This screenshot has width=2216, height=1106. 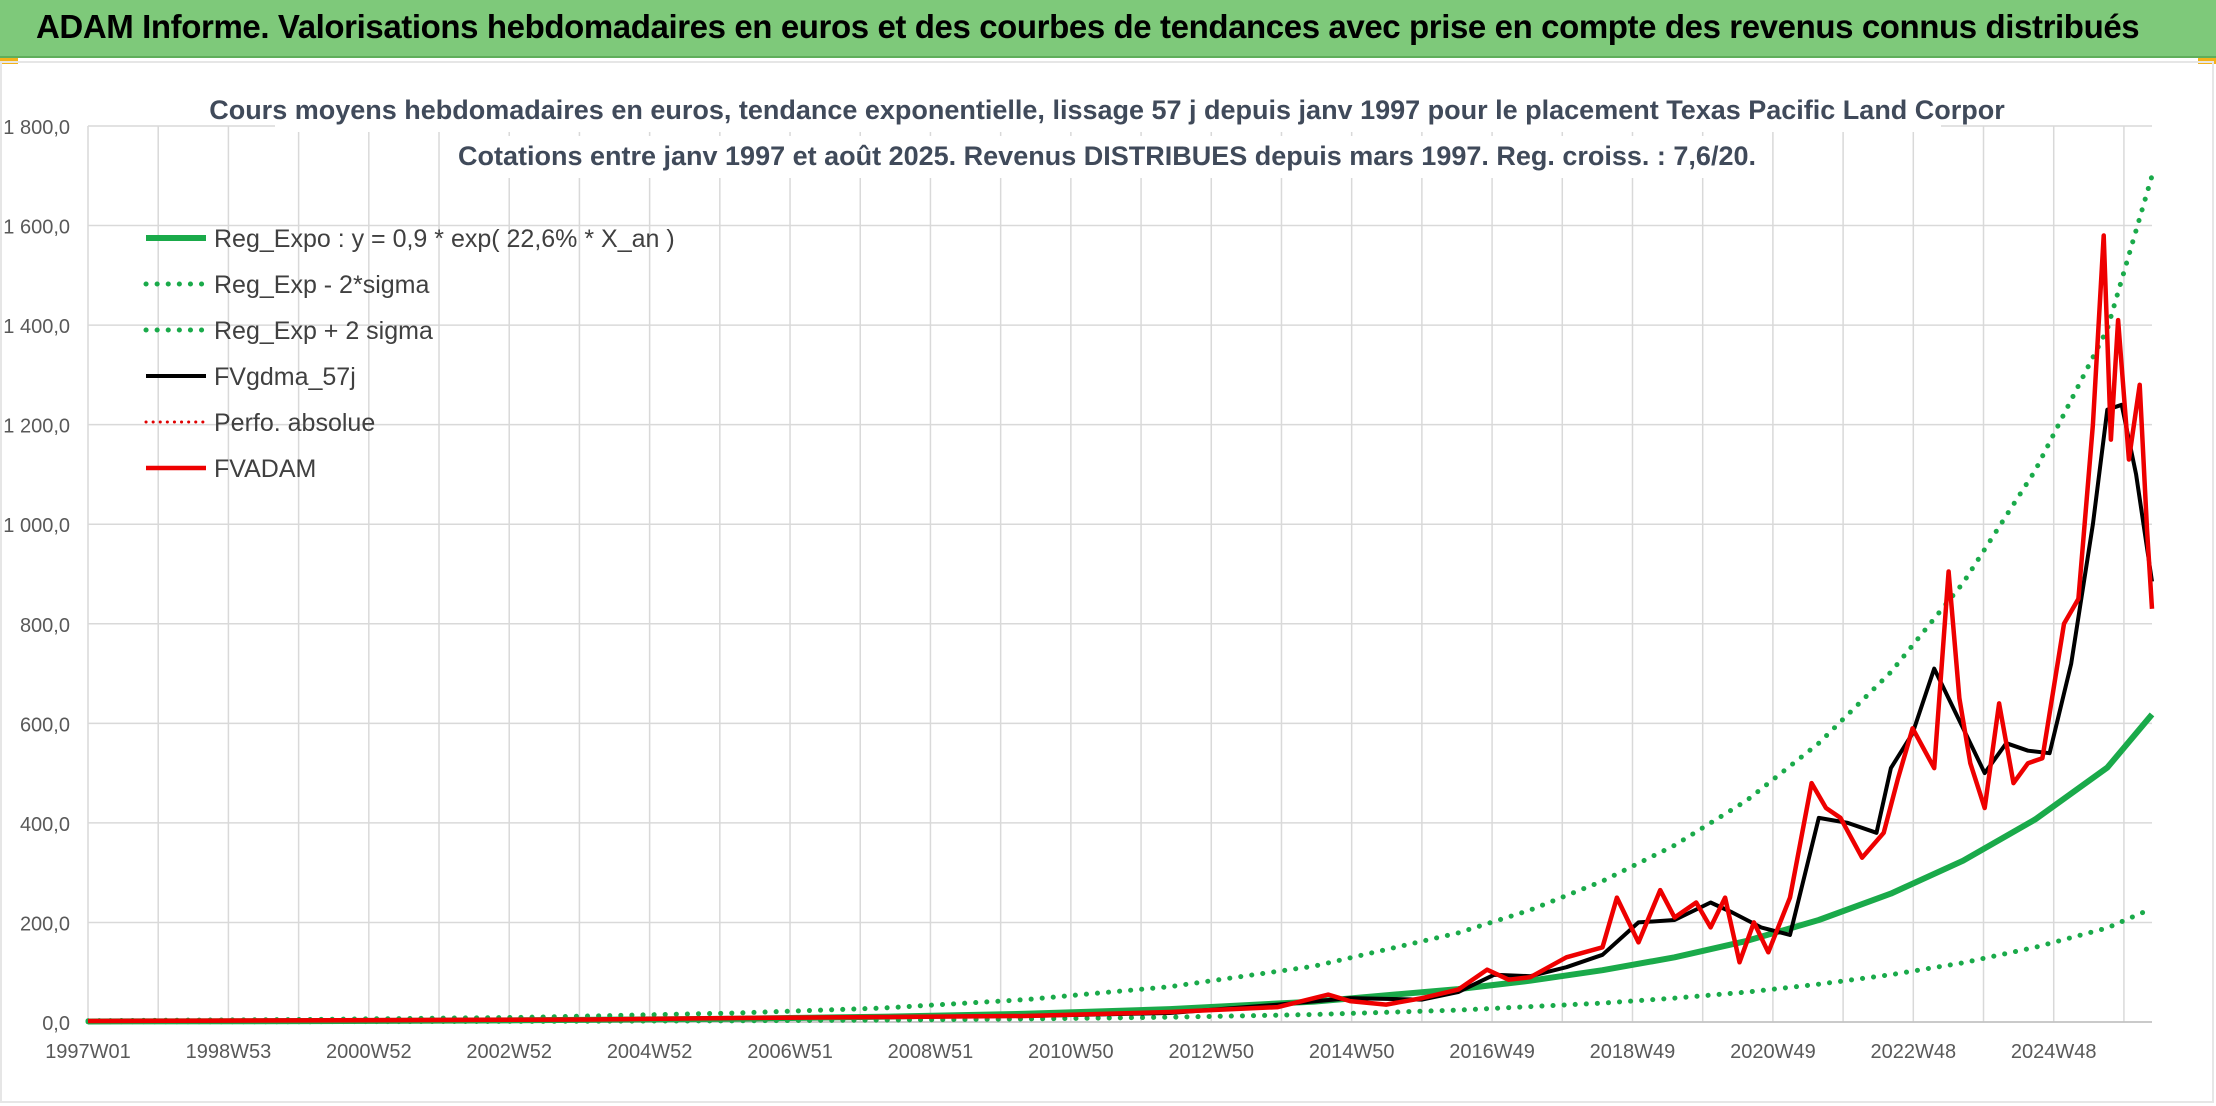 What do you see at coordinates (229, 1052) in the screenshot?
I see `x-tick-label: 1998W53` at bounding box center [229, 1052].